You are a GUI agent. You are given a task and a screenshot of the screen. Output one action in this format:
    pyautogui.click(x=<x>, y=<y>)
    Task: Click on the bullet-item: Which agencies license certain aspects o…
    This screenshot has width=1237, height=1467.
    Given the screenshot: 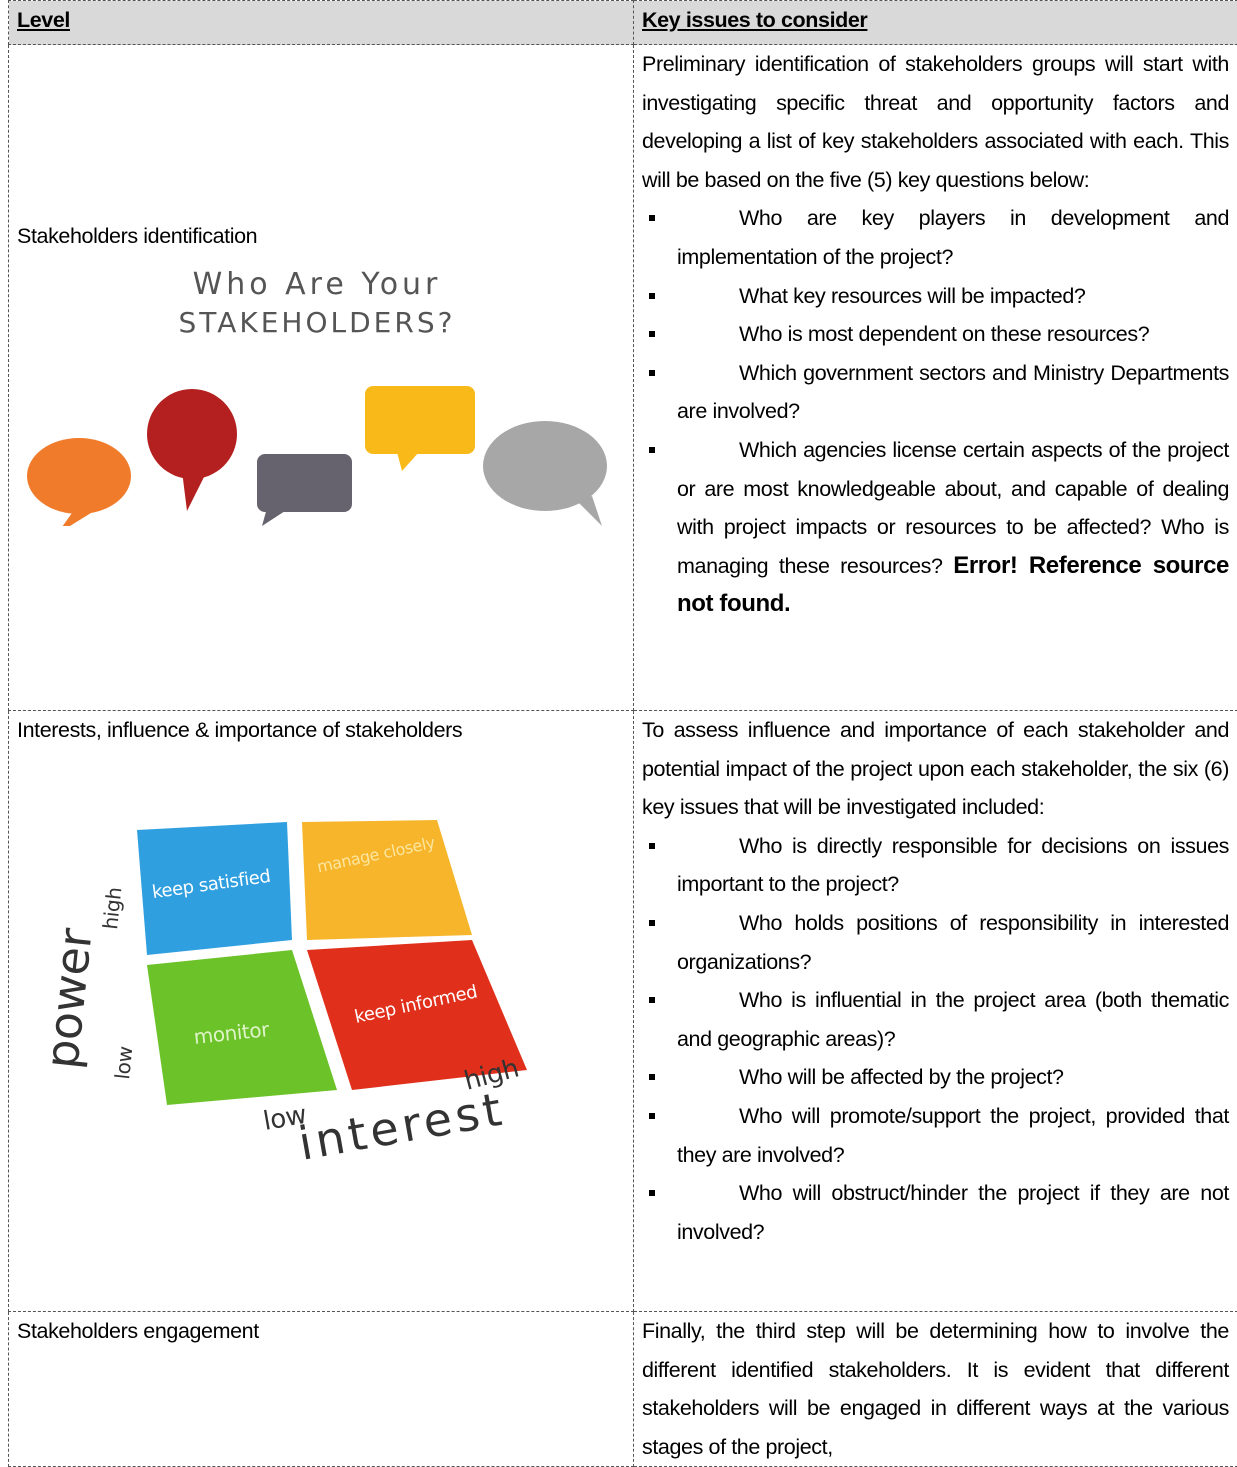 What is the action you would take?
    pyautogui.click(x=953, y=527)
    